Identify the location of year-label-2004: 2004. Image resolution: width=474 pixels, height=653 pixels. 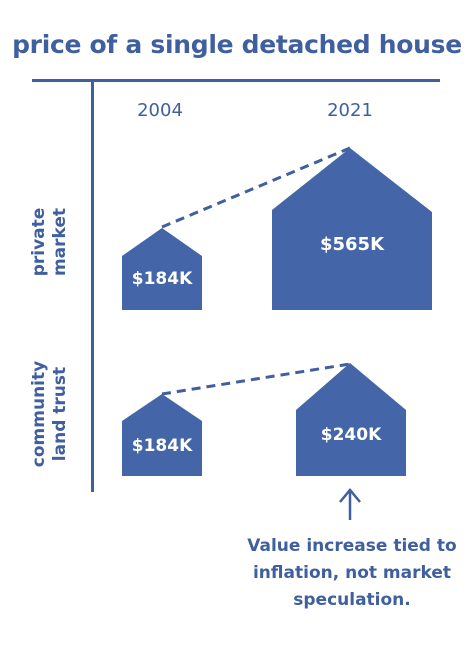
(160, 110).